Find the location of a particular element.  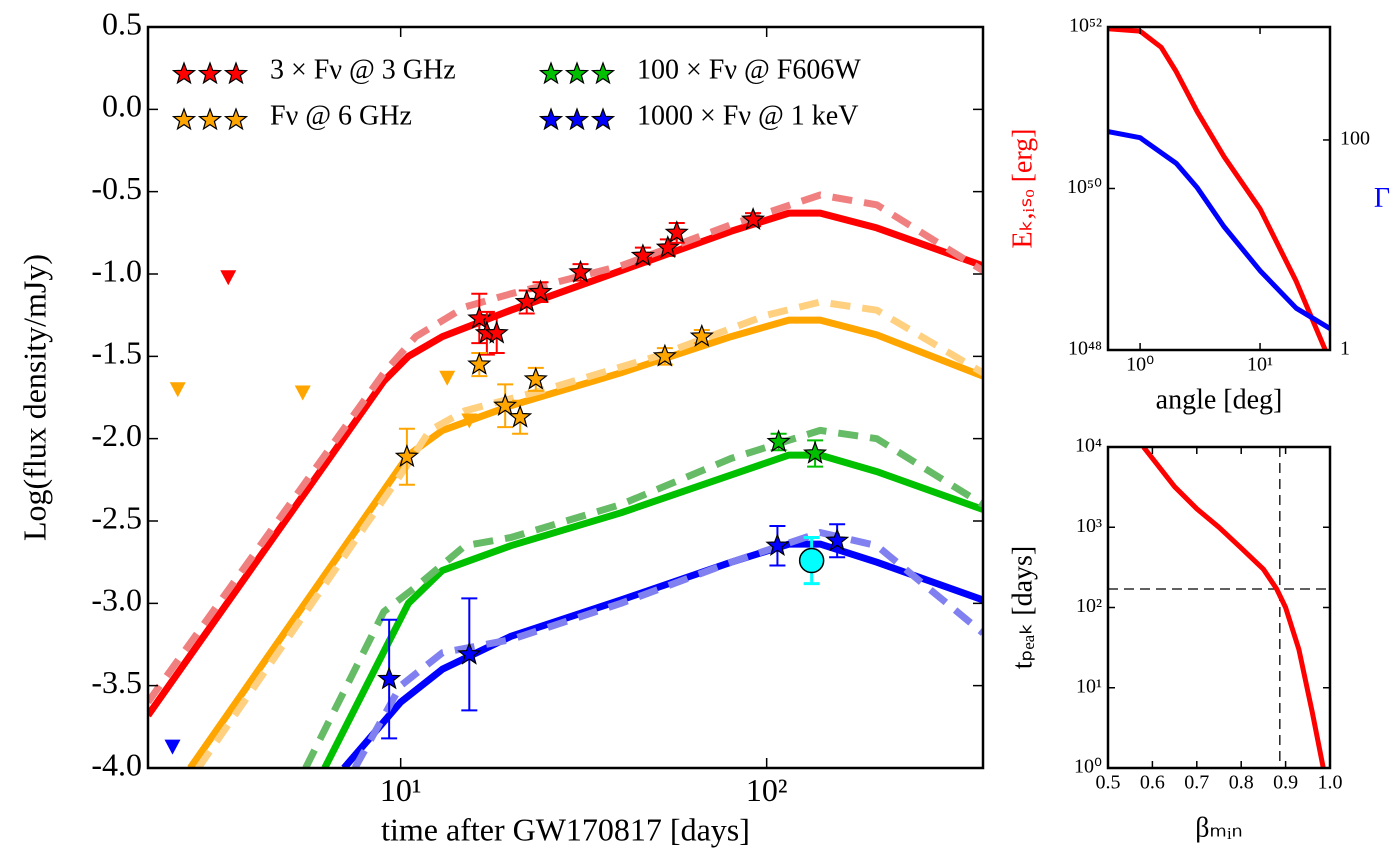

x-tick-label: 0.9 is located at coordinates (1285, 783).